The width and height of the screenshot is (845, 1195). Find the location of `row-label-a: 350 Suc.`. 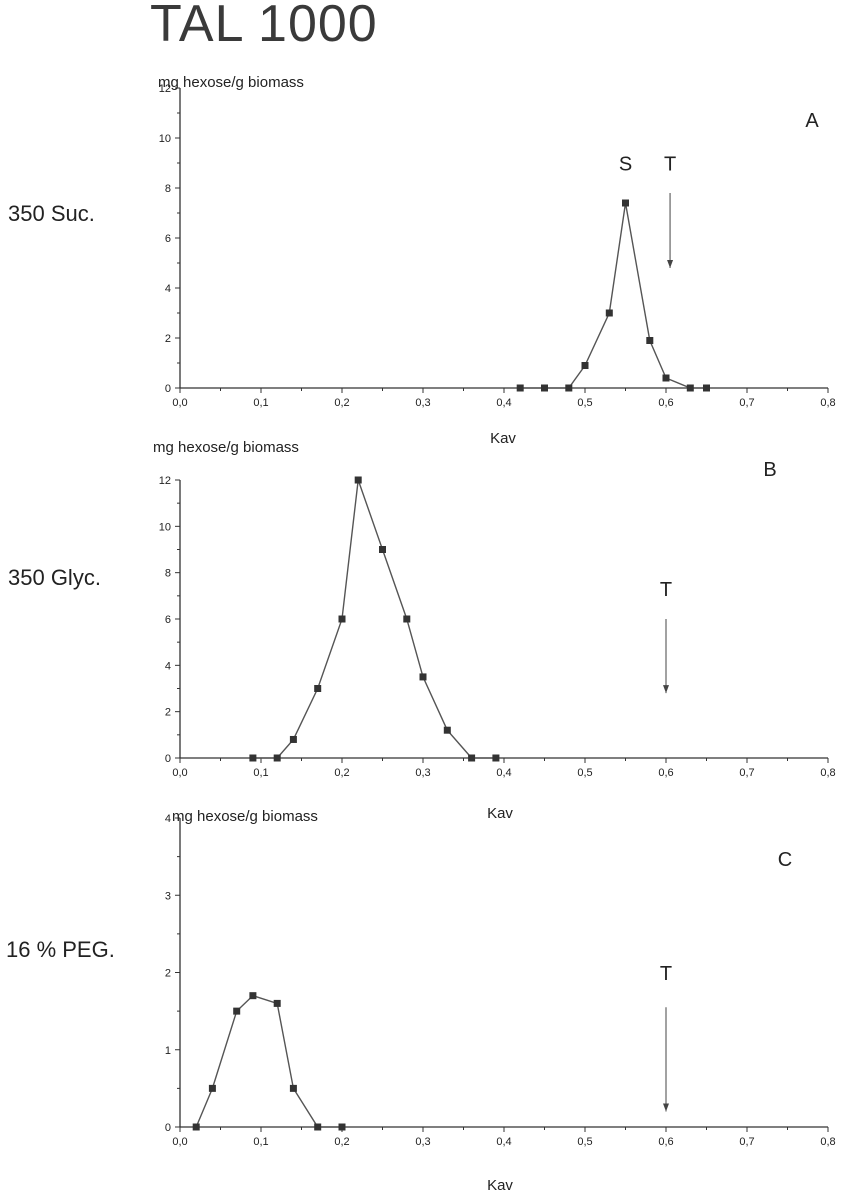

row-label-a: 350 Suc. is located at coordinates (51, 213).